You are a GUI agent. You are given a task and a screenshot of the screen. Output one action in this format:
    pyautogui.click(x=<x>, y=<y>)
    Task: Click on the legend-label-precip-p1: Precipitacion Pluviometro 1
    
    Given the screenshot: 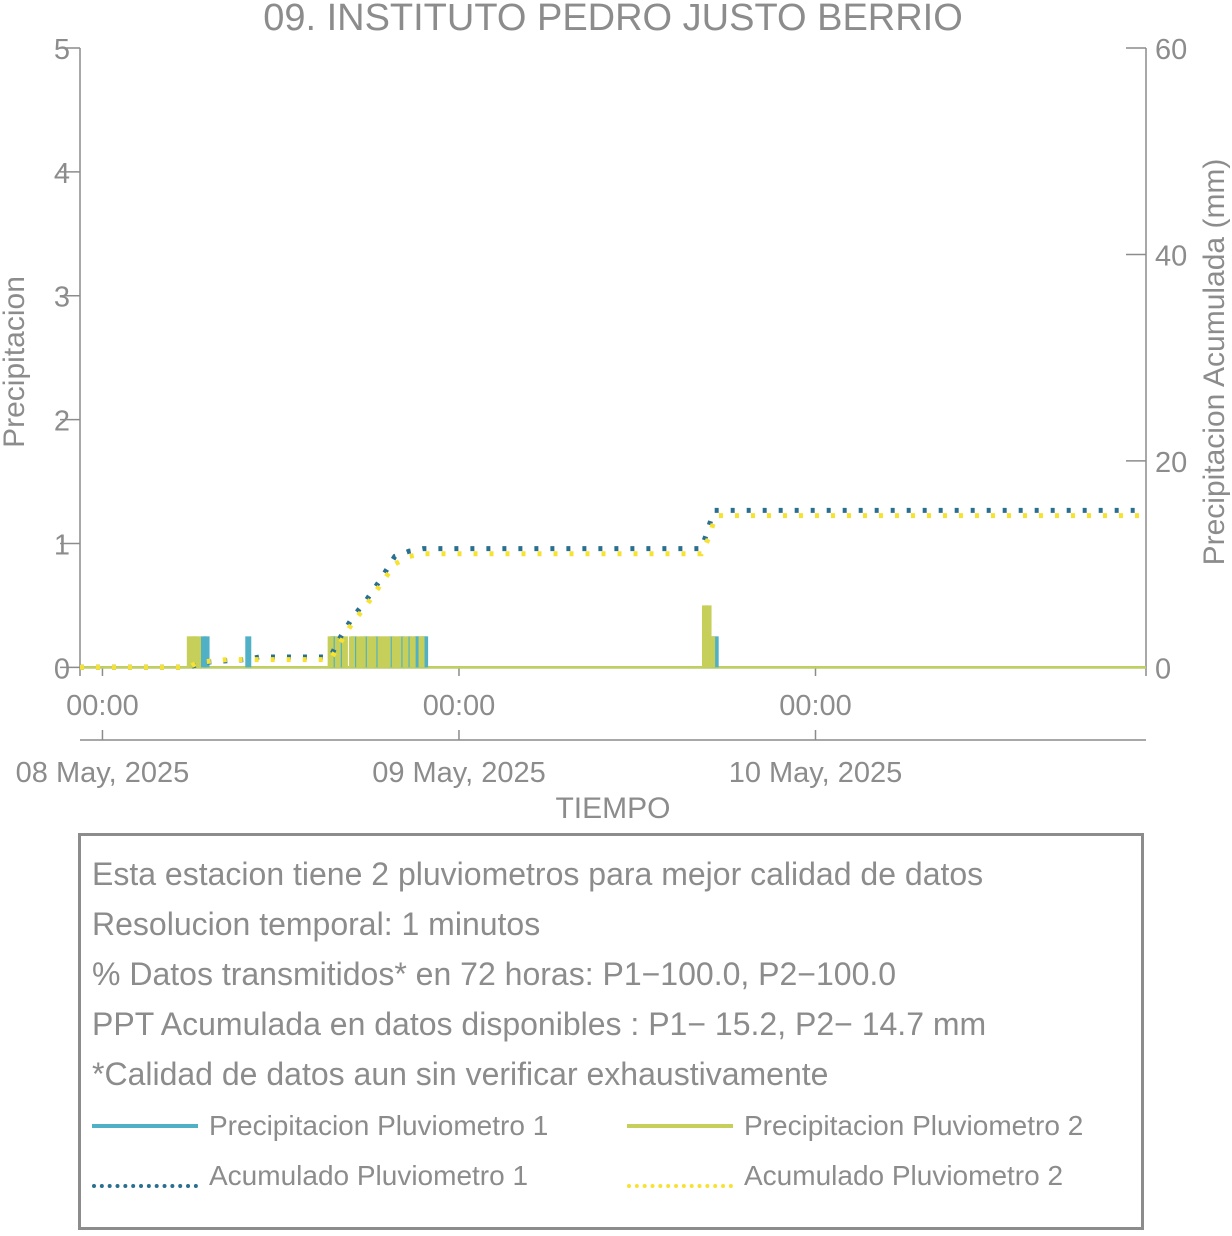 What is the action you would take?
    pyautogui.click(x=379, y=1125)
    